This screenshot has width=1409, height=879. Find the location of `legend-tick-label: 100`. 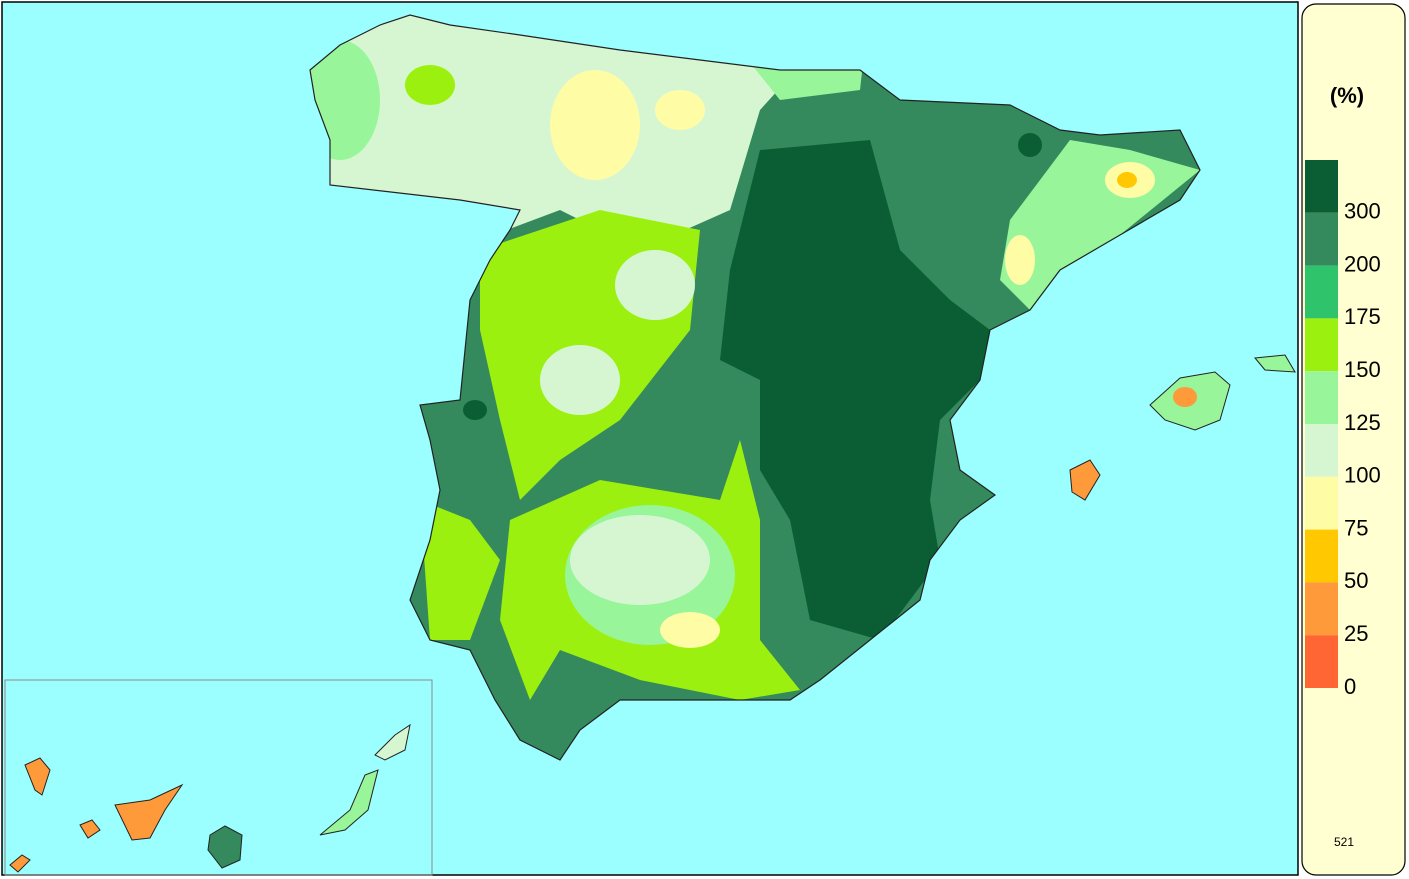

legend-tick-label: 100 is located at coordinates (1362, 475).